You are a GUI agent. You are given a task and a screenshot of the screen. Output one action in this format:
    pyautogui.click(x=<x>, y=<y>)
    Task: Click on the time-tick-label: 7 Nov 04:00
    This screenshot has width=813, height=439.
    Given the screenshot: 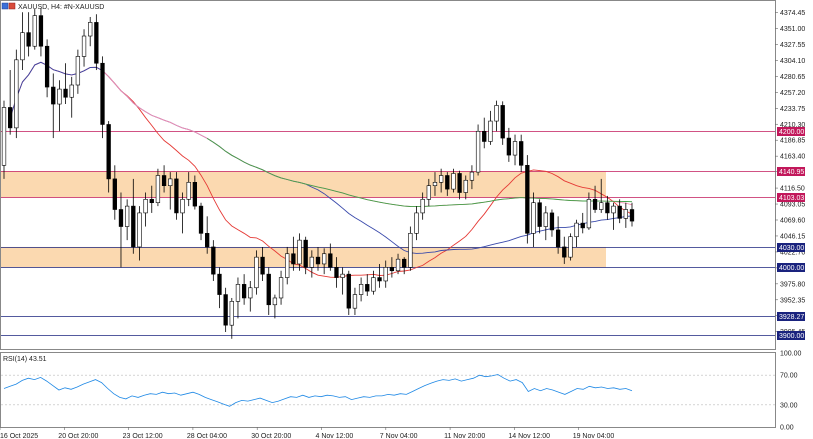 What is the action you would take?
    pyautogui.click(x=399, y=436)
    